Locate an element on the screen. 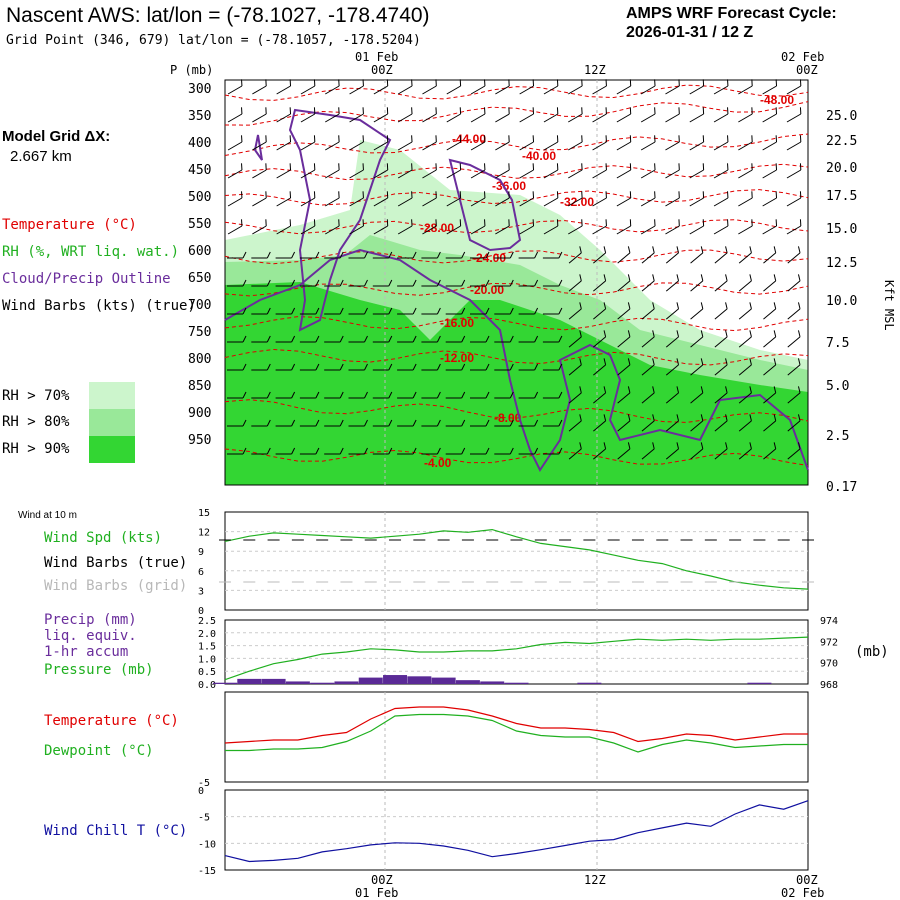  rh-90-label: RH > 90% is located at coordinates (36, 449).